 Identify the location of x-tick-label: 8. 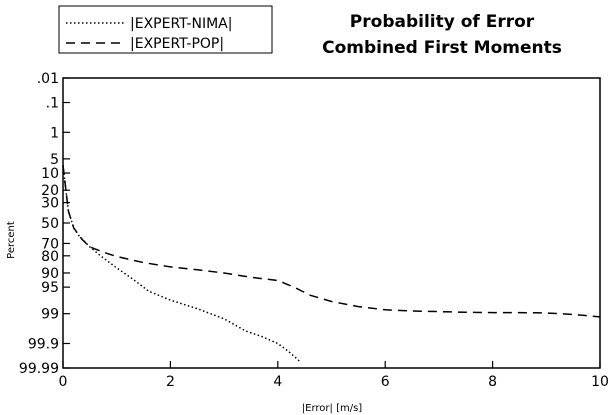
(492, 382).